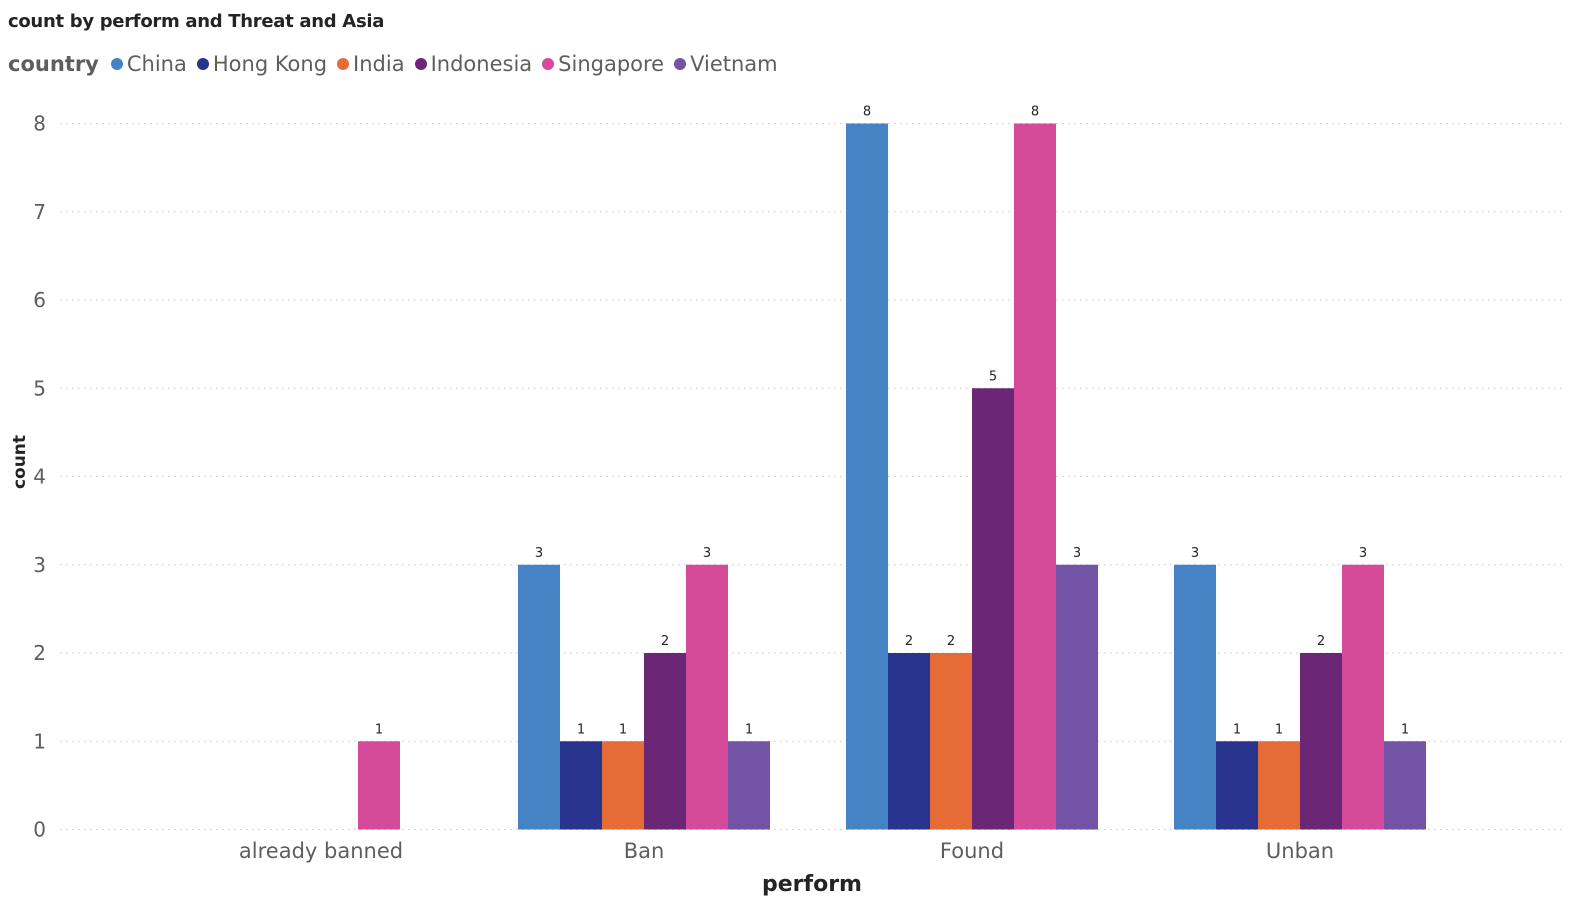  What do you see at coordinates (951, 741) in the screenshot?
I see `bar-found-india` at bounding box center [951, 741].